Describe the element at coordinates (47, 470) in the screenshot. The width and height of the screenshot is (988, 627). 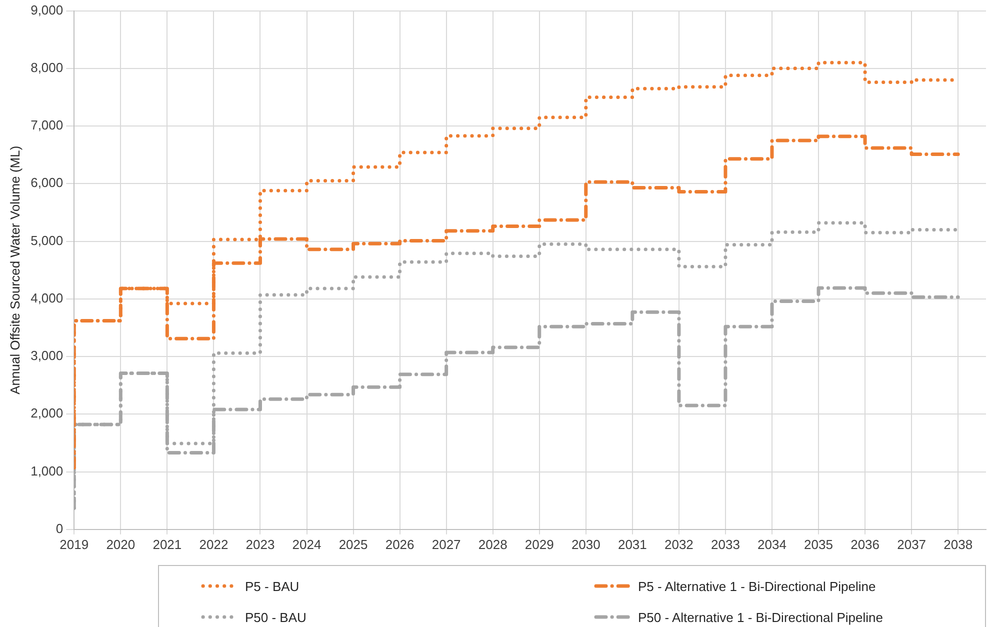
I see `y-tick-label: 1,000` at that location.